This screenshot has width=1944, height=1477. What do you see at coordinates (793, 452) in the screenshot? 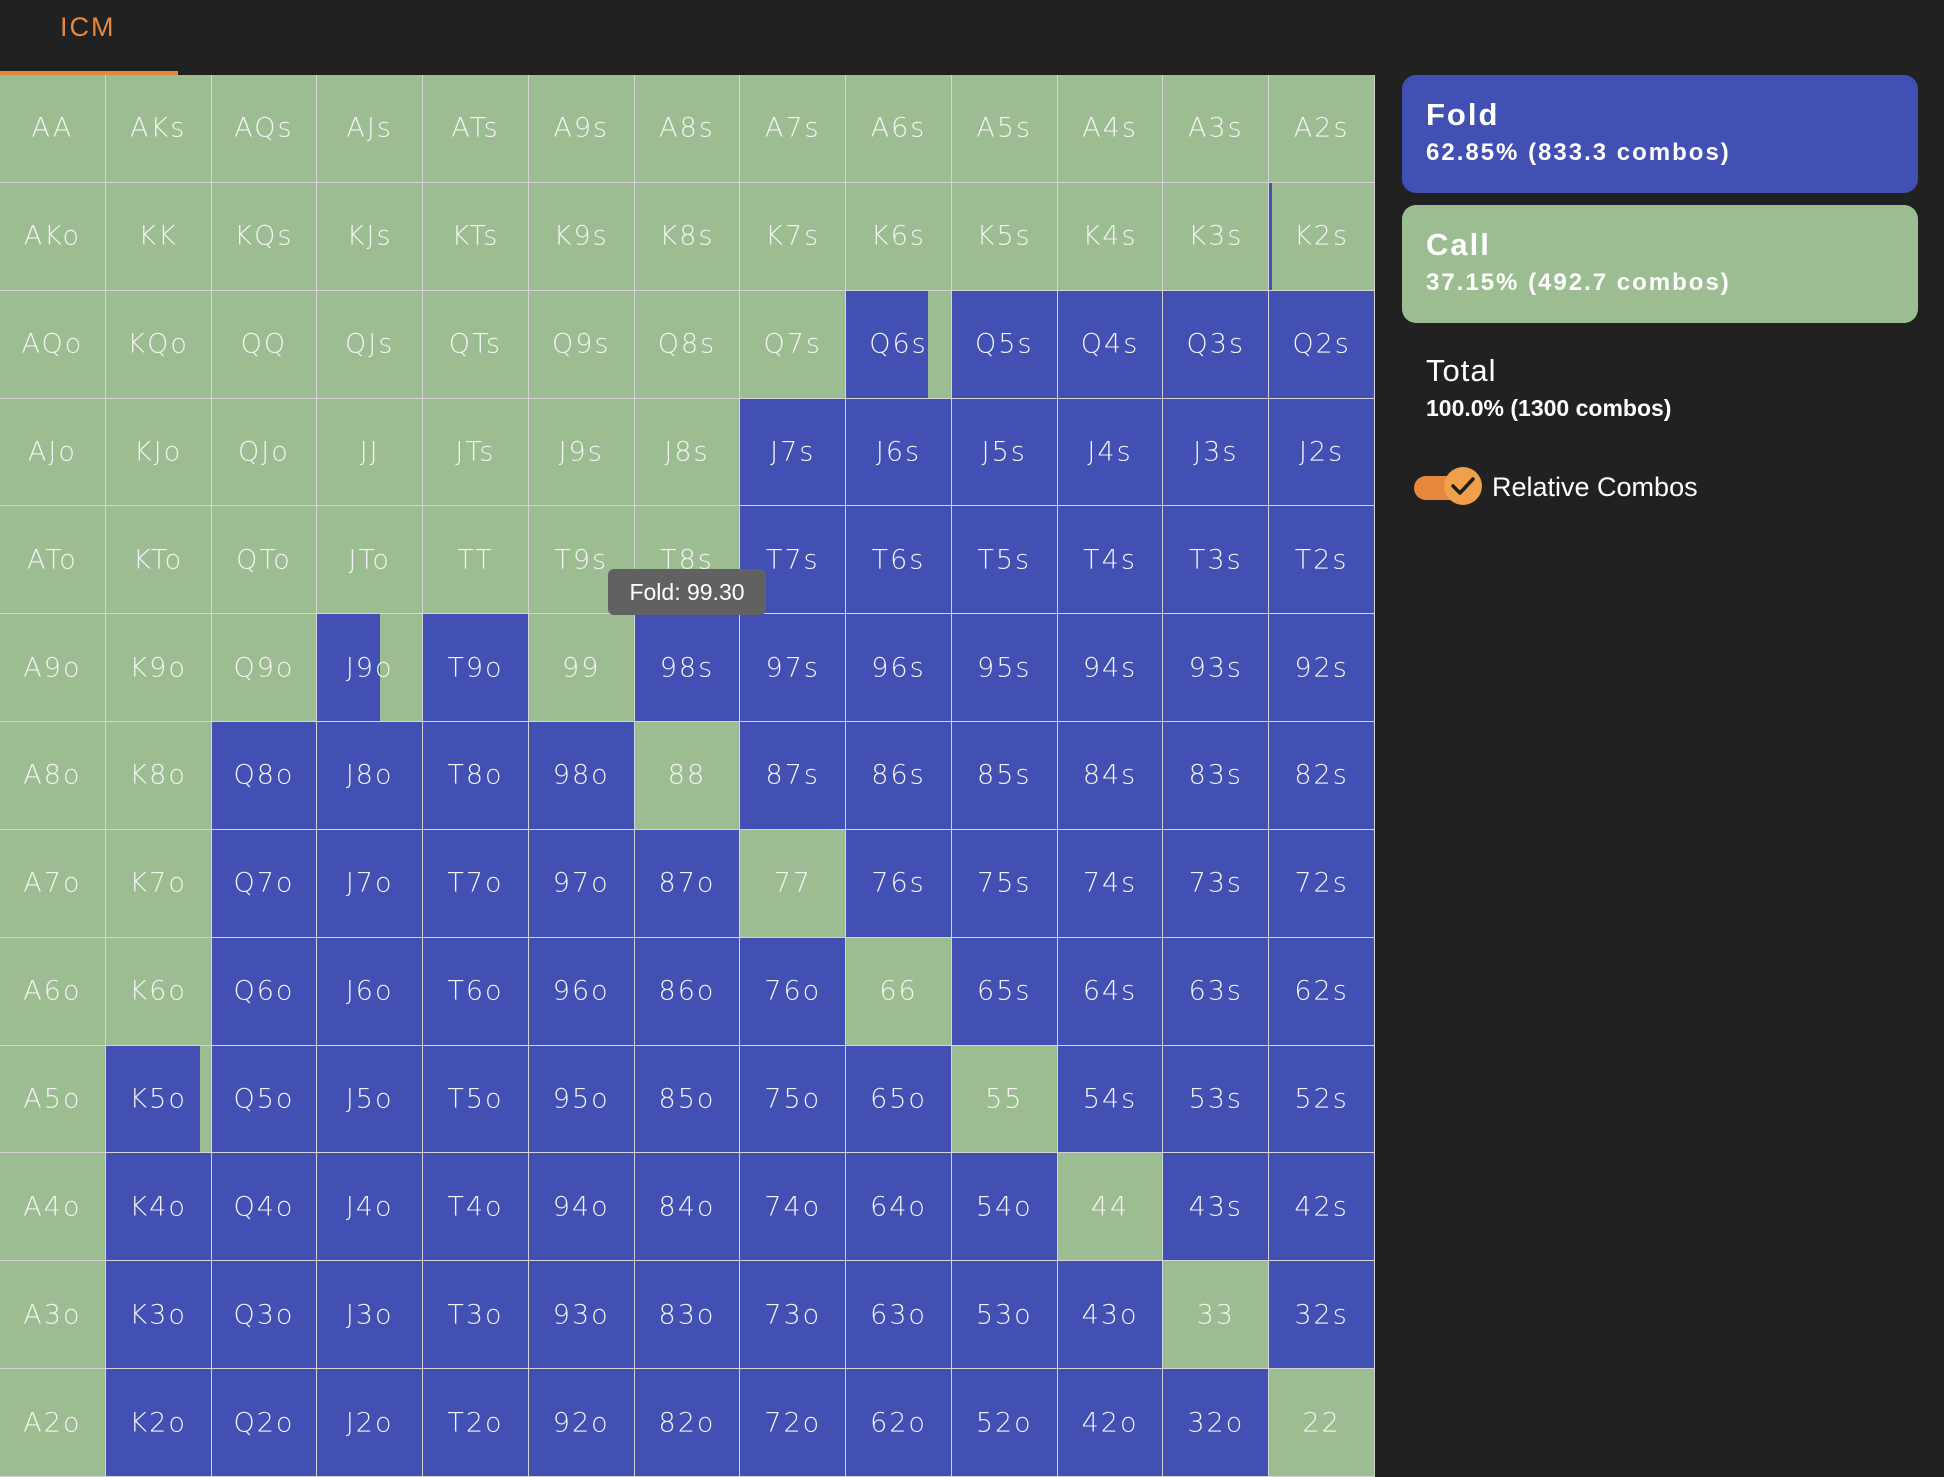
I see `hand-cell-J7s: J7s` at bounding box center [793, 452].